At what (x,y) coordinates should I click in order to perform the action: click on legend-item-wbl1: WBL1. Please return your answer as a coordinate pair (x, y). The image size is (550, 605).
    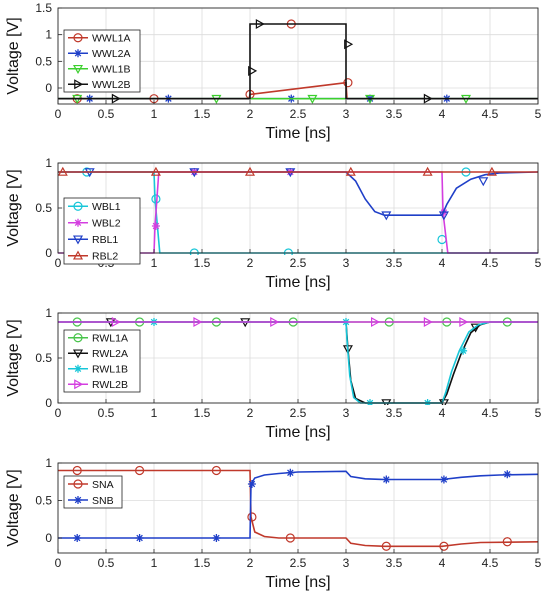
    Looking at the image, I should click on (94, 207).